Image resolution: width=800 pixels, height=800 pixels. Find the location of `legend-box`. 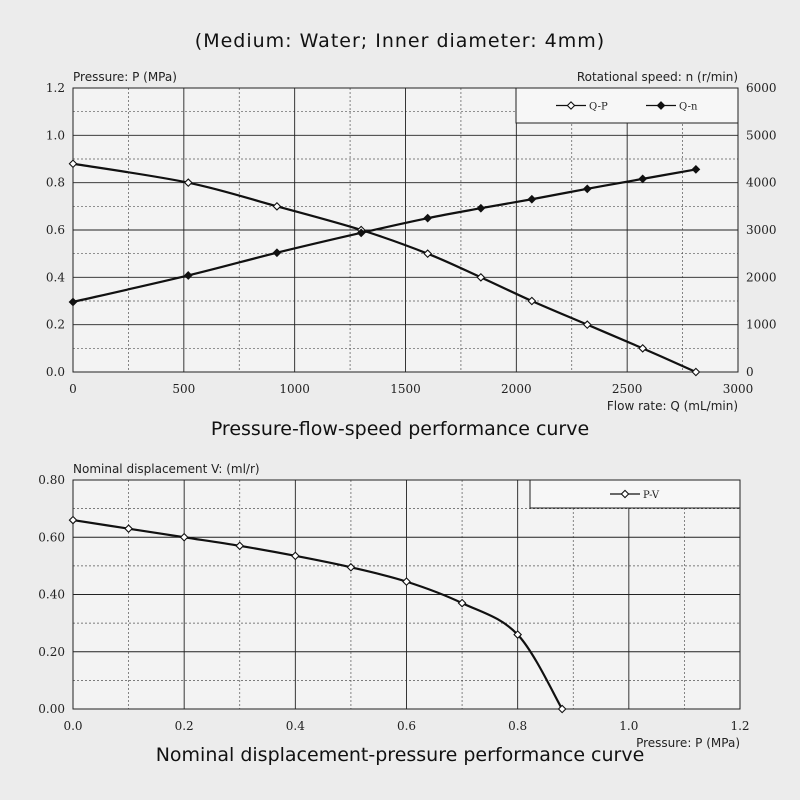

legend-box is located at coordinates (627, 105).